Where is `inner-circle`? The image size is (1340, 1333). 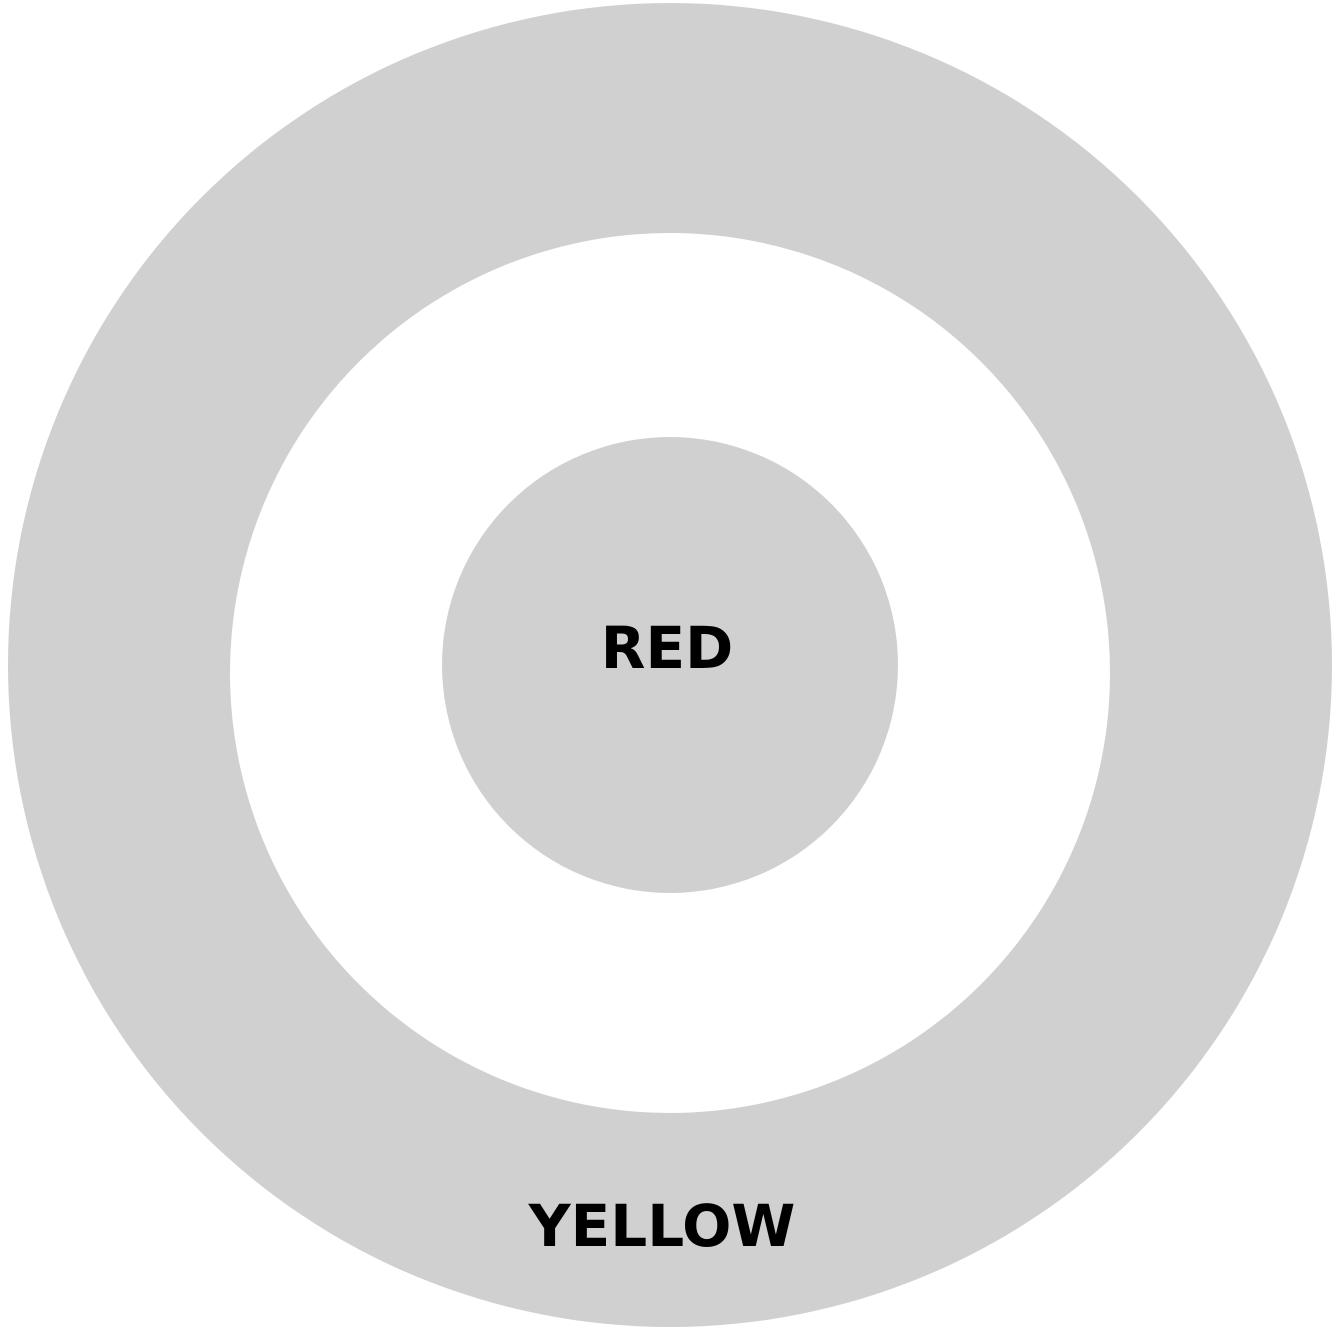
inner-circle is located at coordinates (670, 665).